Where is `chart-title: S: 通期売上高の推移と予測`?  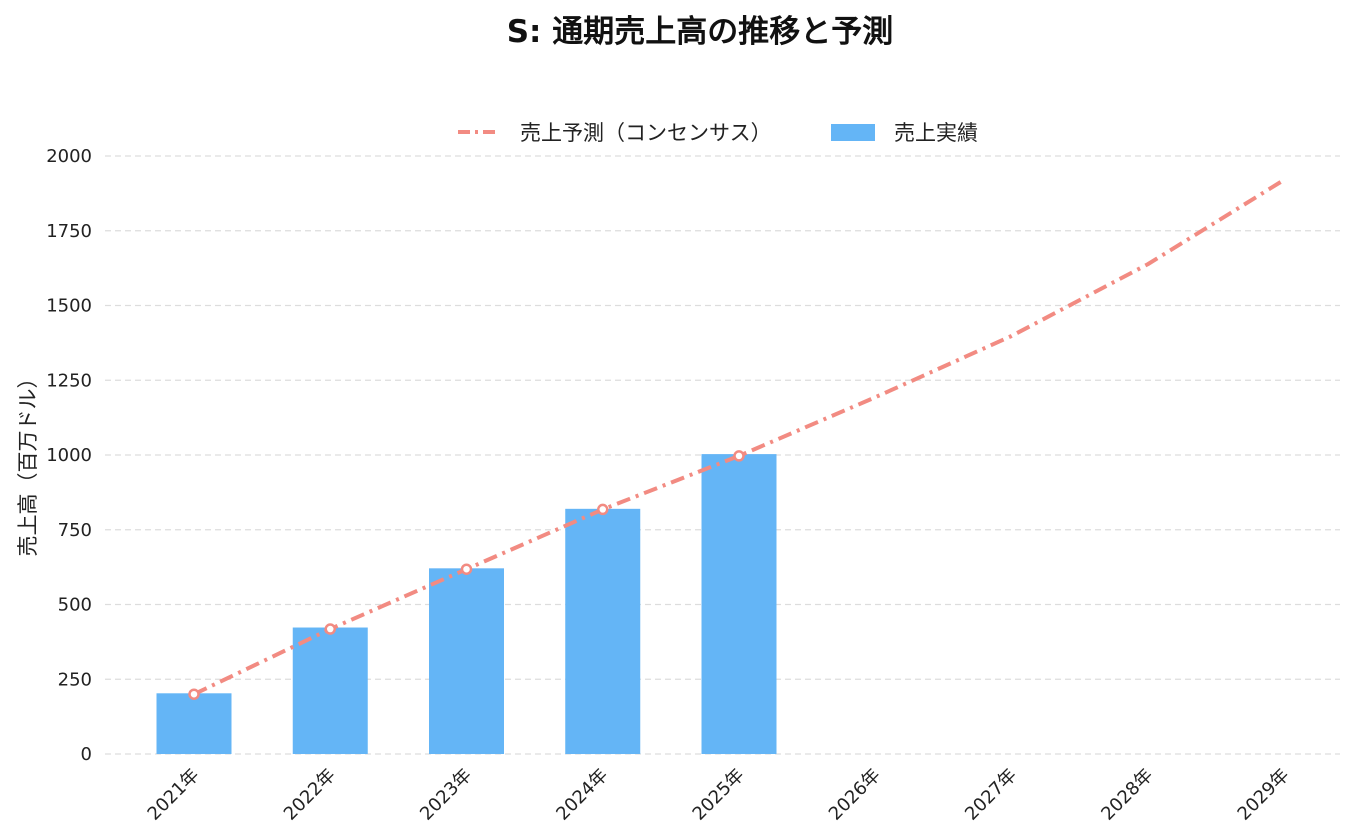 chart-title: S: 通期売上高の推移と予測 is located at coordinates (700, 32).